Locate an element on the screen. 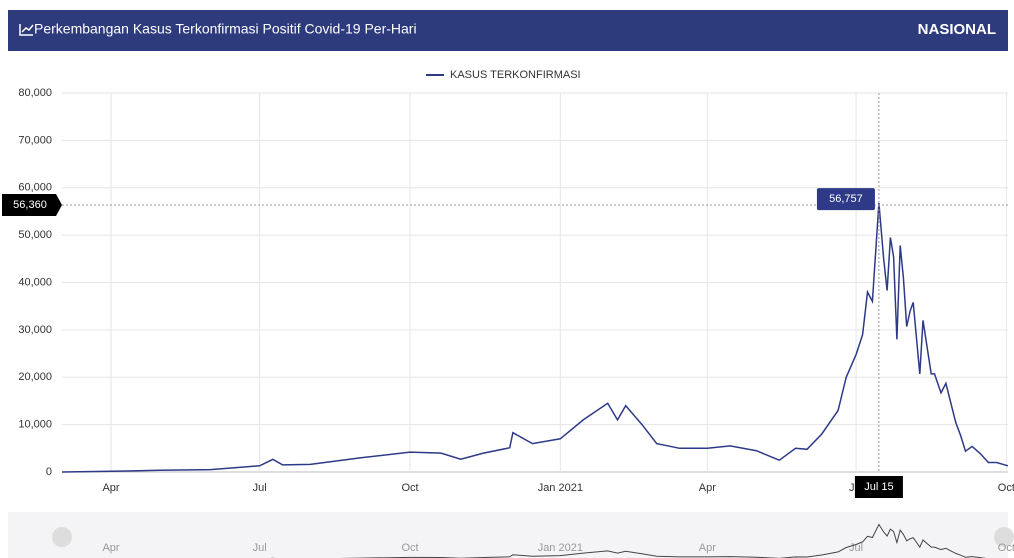  y-tick-label: 10,000 is located at coordinates (35, 425).